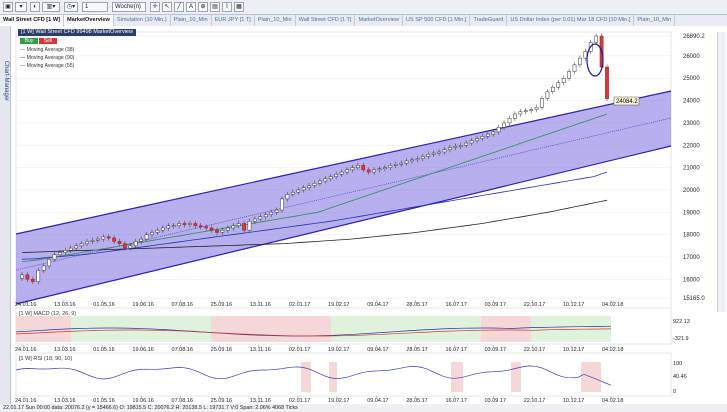  Describe the element at coordinates (203, 7) in the screenshot. I see `zoom-icon: ⊕` at that location.